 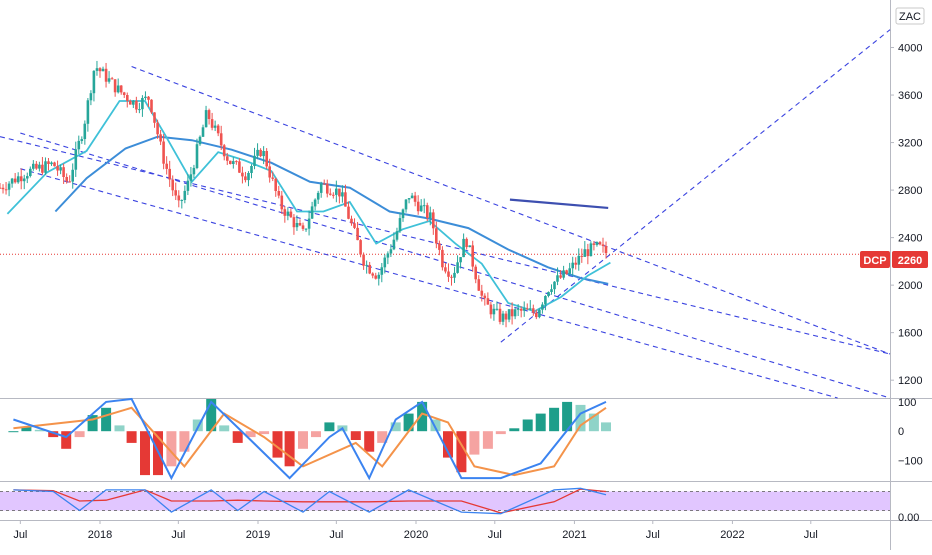 I want to click on time-axis-label: 2022, so click(x=732, y=535).